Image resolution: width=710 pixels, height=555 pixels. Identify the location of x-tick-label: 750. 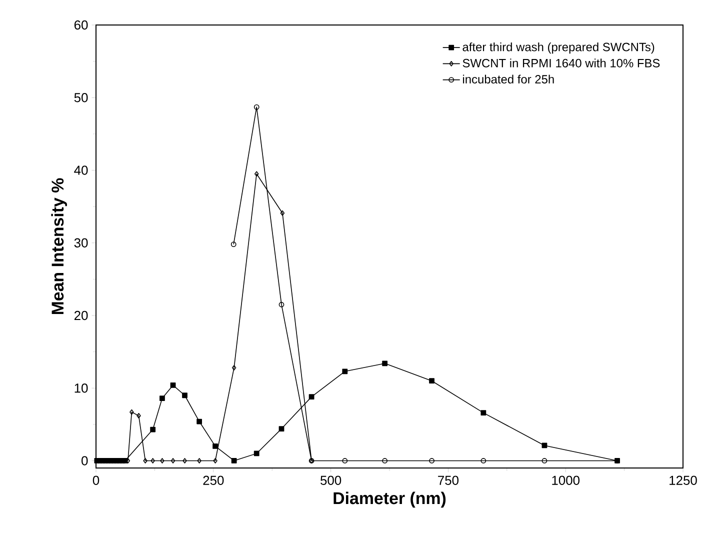
(448, 480).